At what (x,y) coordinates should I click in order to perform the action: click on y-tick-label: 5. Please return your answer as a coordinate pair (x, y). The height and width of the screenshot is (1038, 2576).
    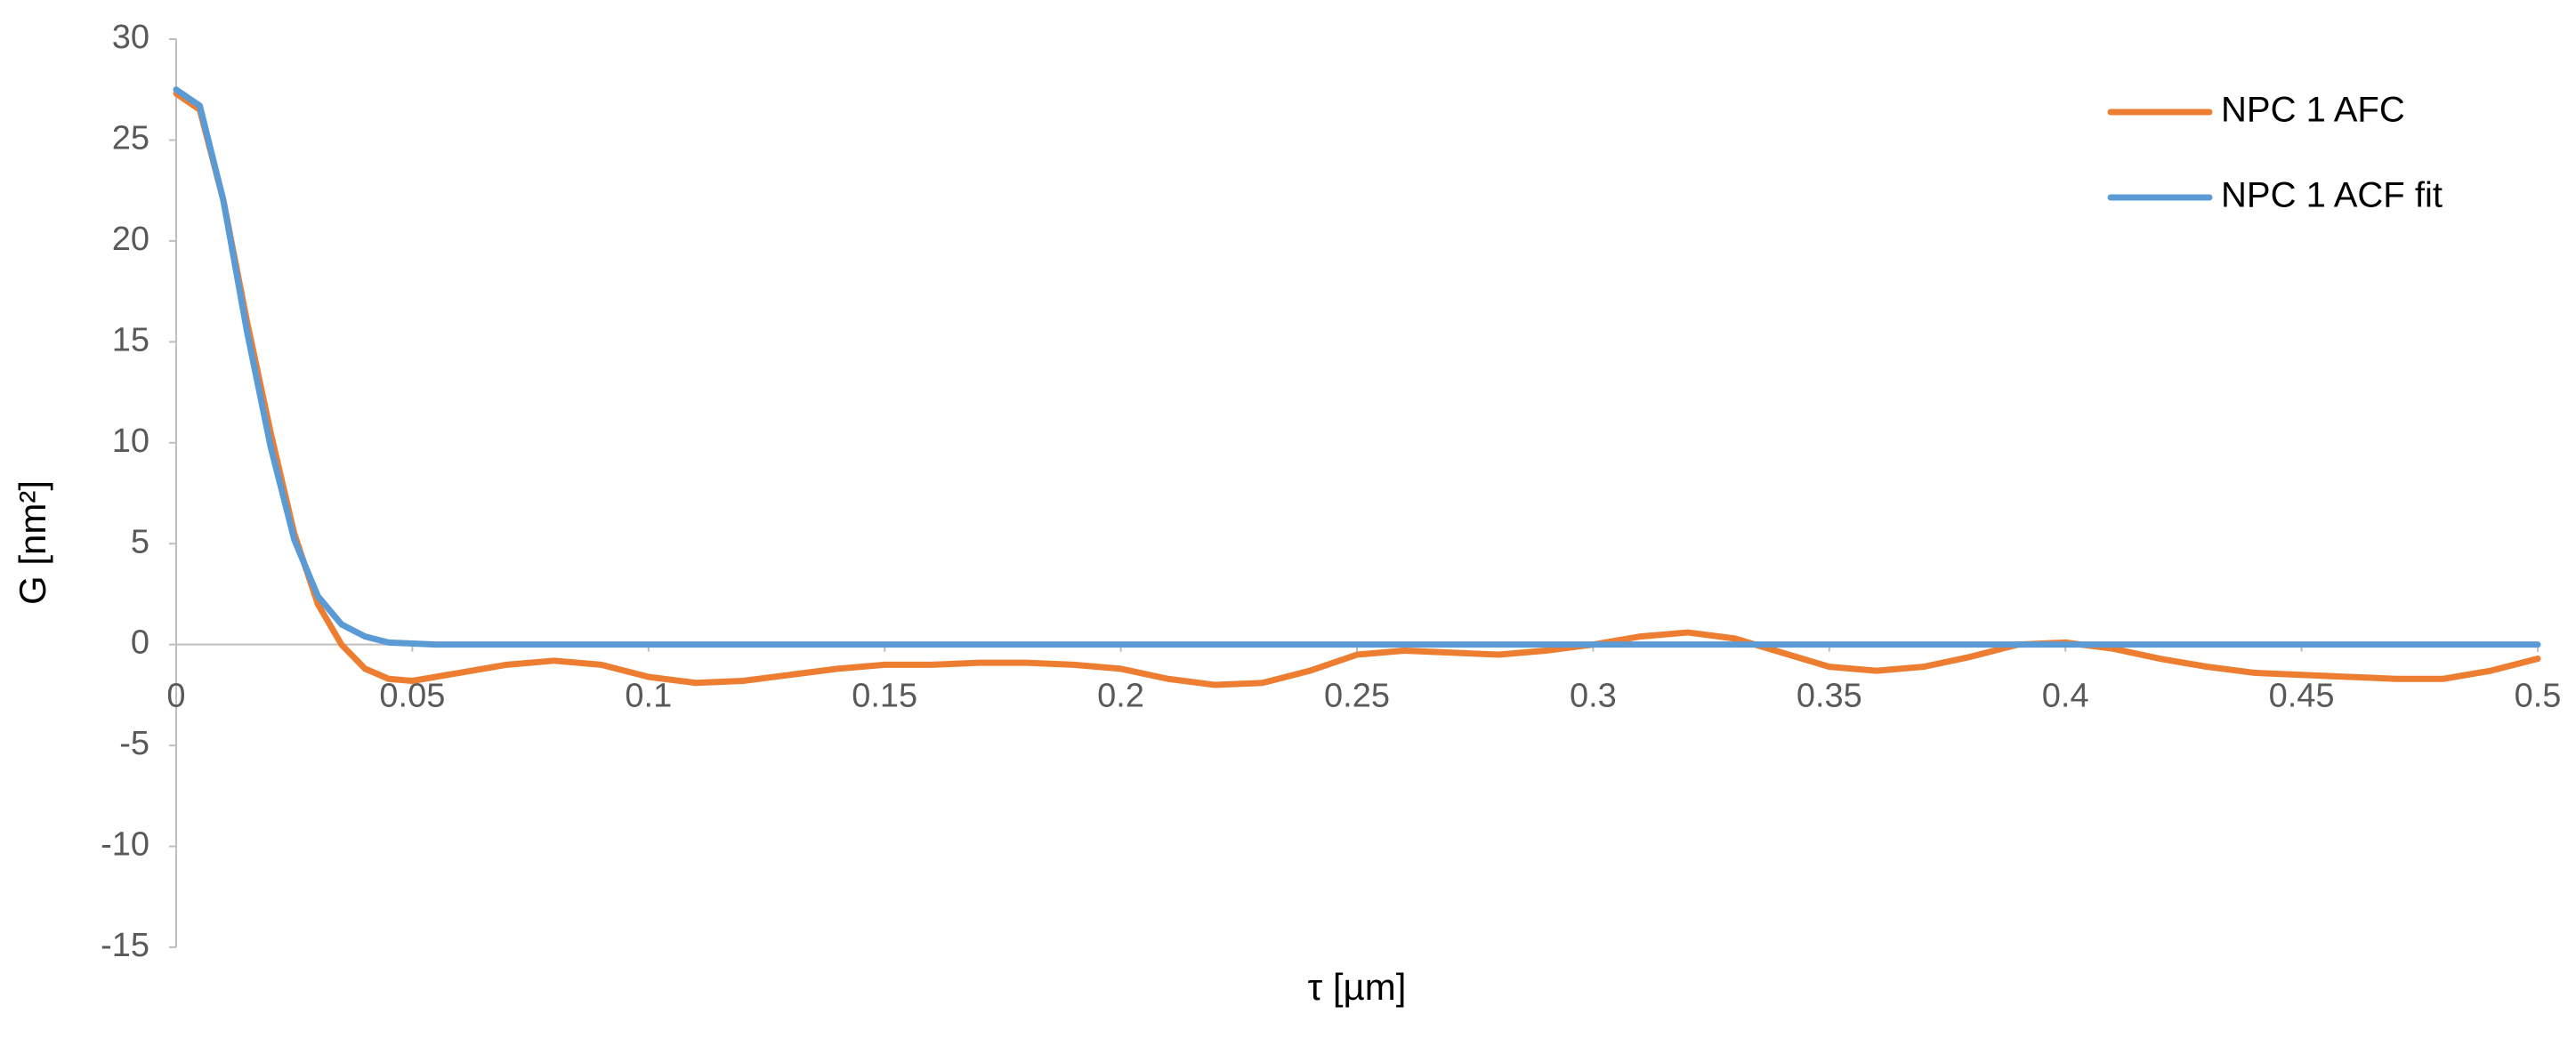
    Looking at the image, I should click on (140, 541).